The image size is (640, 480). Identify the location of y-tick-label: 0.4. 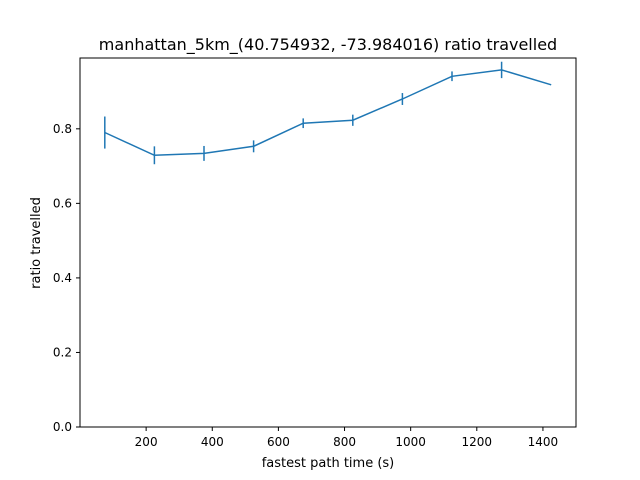
(62, 278).